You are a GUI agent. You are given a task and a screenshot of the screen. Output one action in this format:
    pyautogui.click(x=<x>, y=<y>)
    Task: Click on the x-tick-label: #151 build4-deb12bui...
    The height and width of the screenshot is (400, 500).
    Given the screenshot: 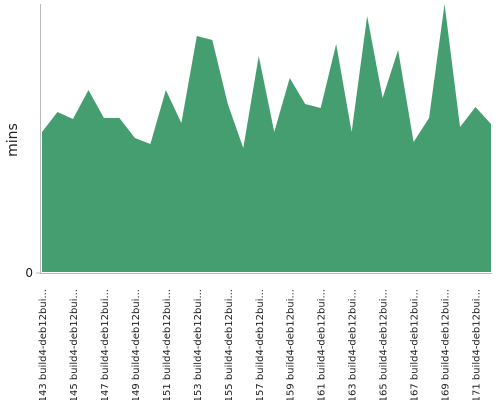 What is the action you would take?
    pyautogui.click(x=167, y=344)
    